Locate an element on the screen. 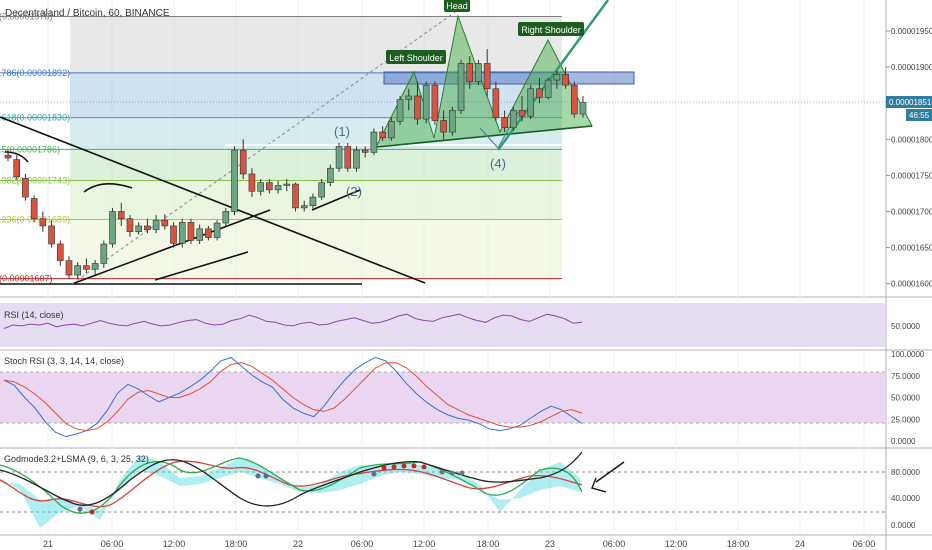  label-right-shoulder: Right Shoulder is located at coordinates (551, 29).